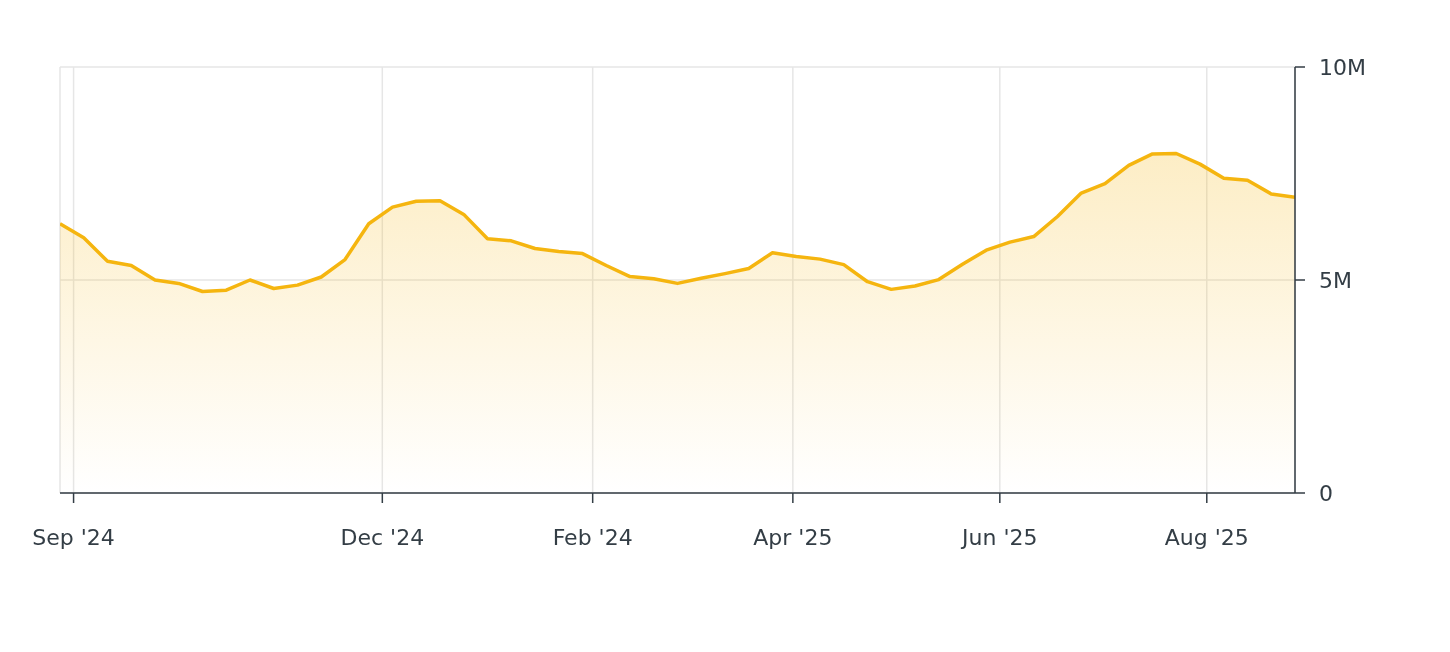 The image size is (1450, 652). I want to click on x-tick-label: Apr '25, so click(793, 537).